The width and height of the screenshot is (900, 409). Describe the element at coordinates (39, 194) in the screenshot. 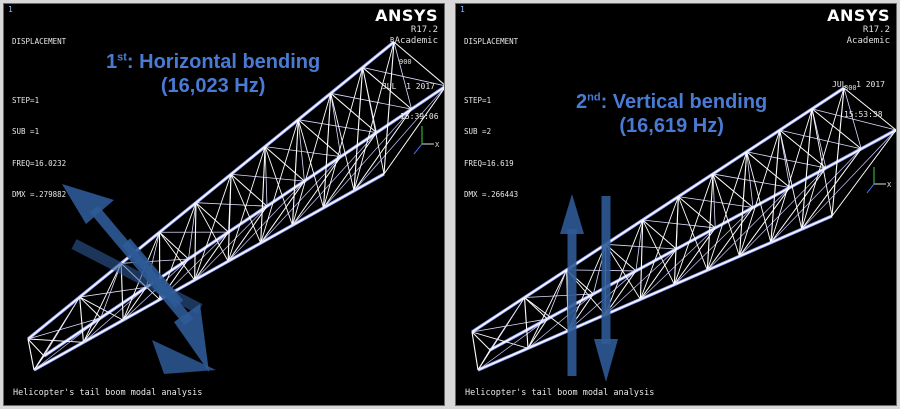

I see `dmx-value: DMX =.279882` at that location.